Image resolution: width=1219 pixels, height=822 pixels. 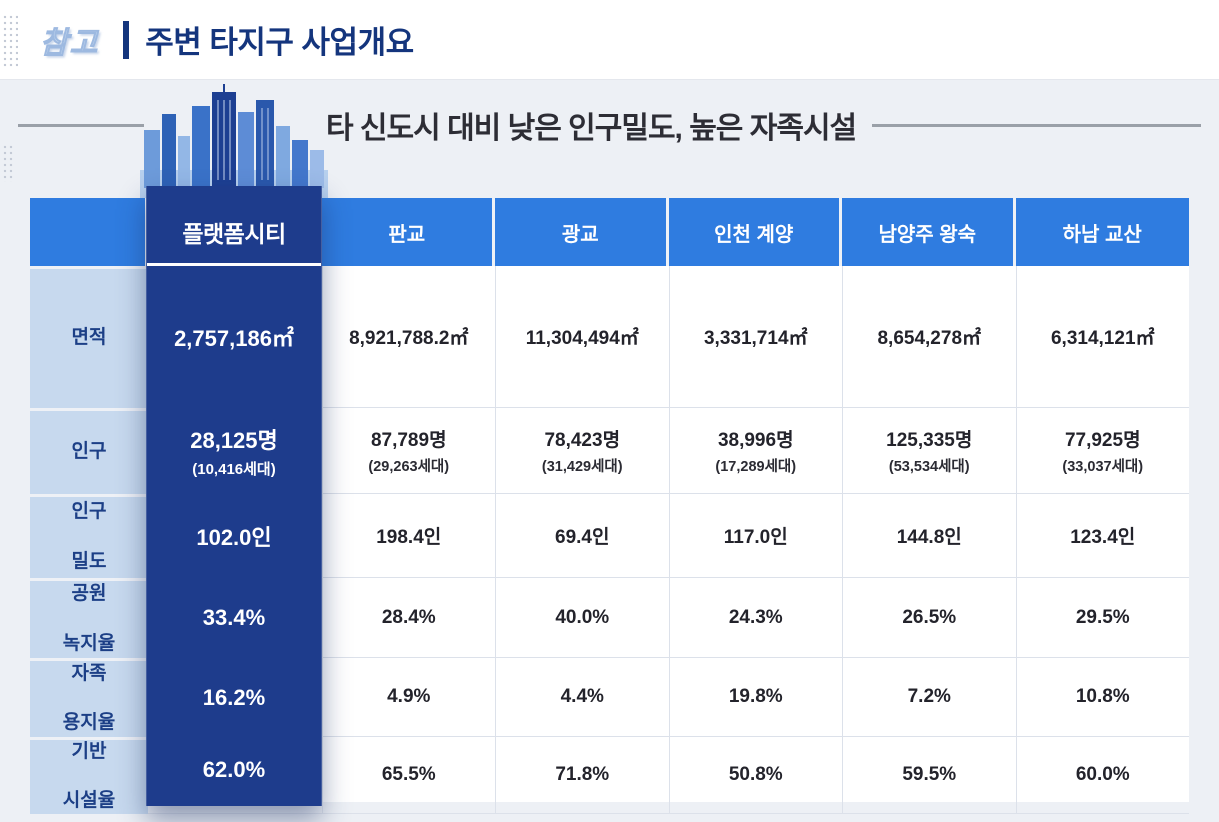 What do you see at coordinates (929, 451) in the screenshot?
I see `cell-namyangju-wangsuk-population: 125,335명 (53,534세대)` at bounding box center [929, 451].